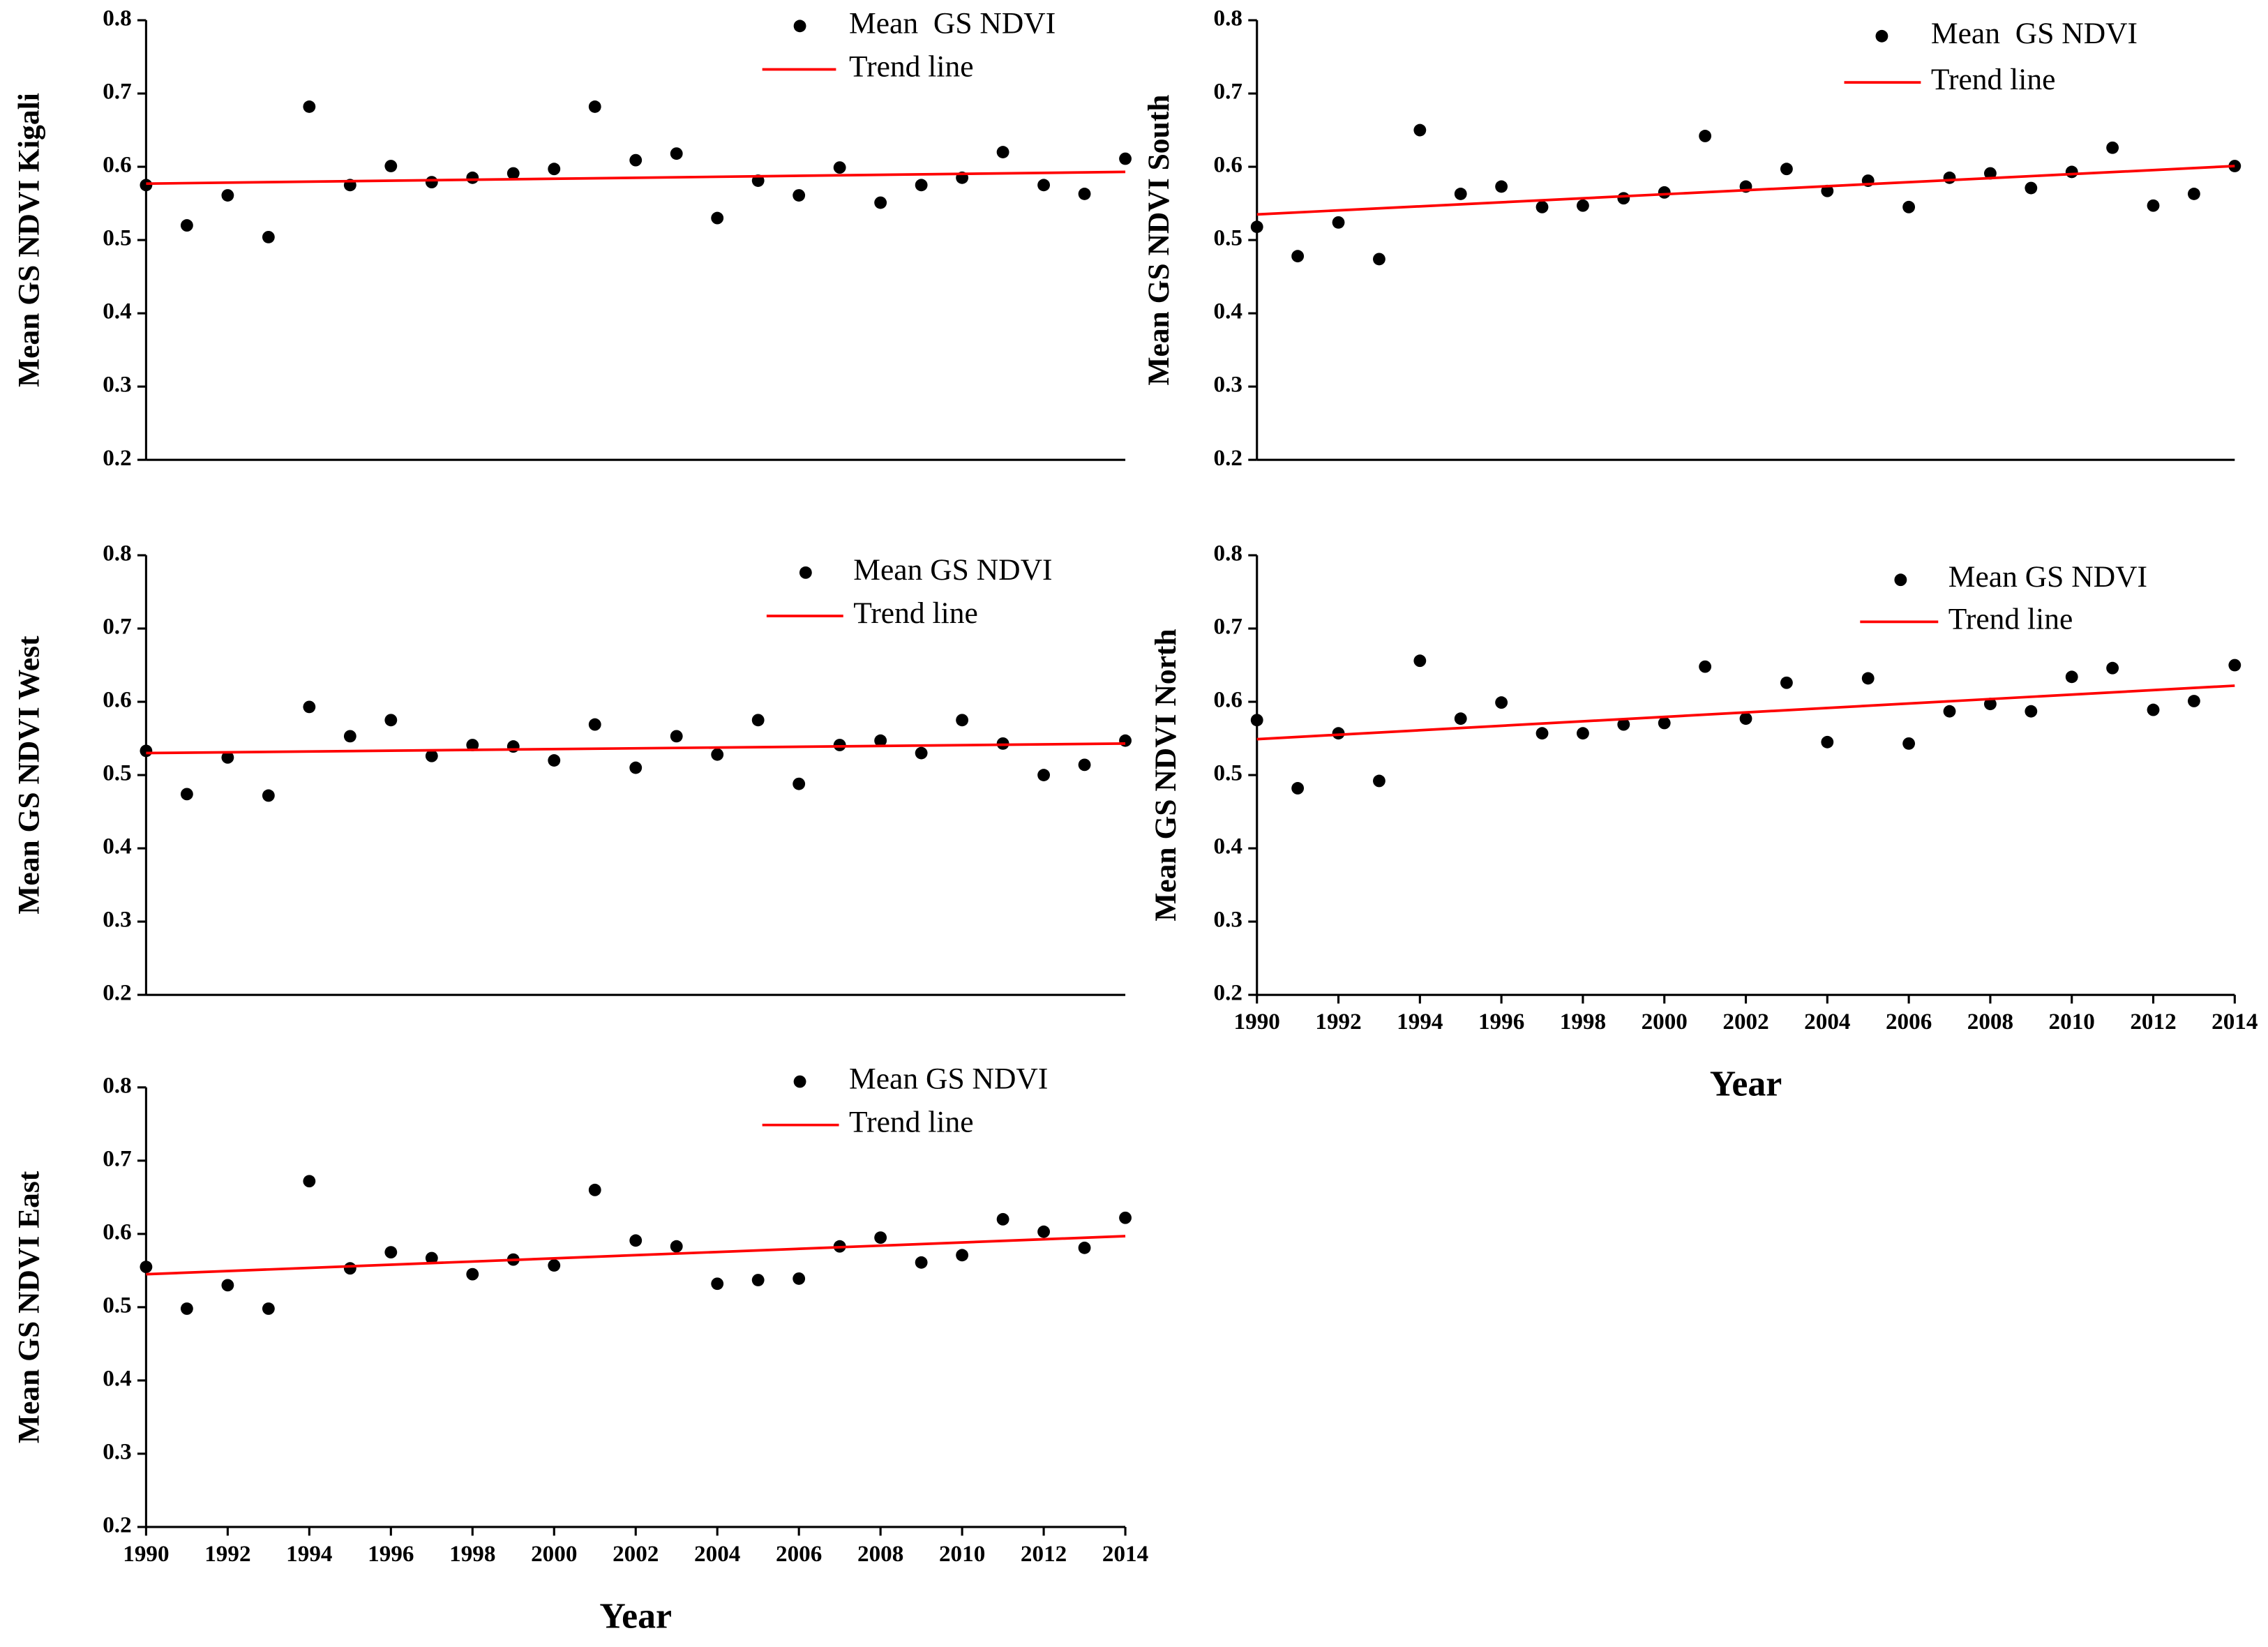  What do you see at coordinates (1159, 240) in the screenshot?
I see `y-axis-label: Mean GS NDVI South` at bounding box center [1159, 240].